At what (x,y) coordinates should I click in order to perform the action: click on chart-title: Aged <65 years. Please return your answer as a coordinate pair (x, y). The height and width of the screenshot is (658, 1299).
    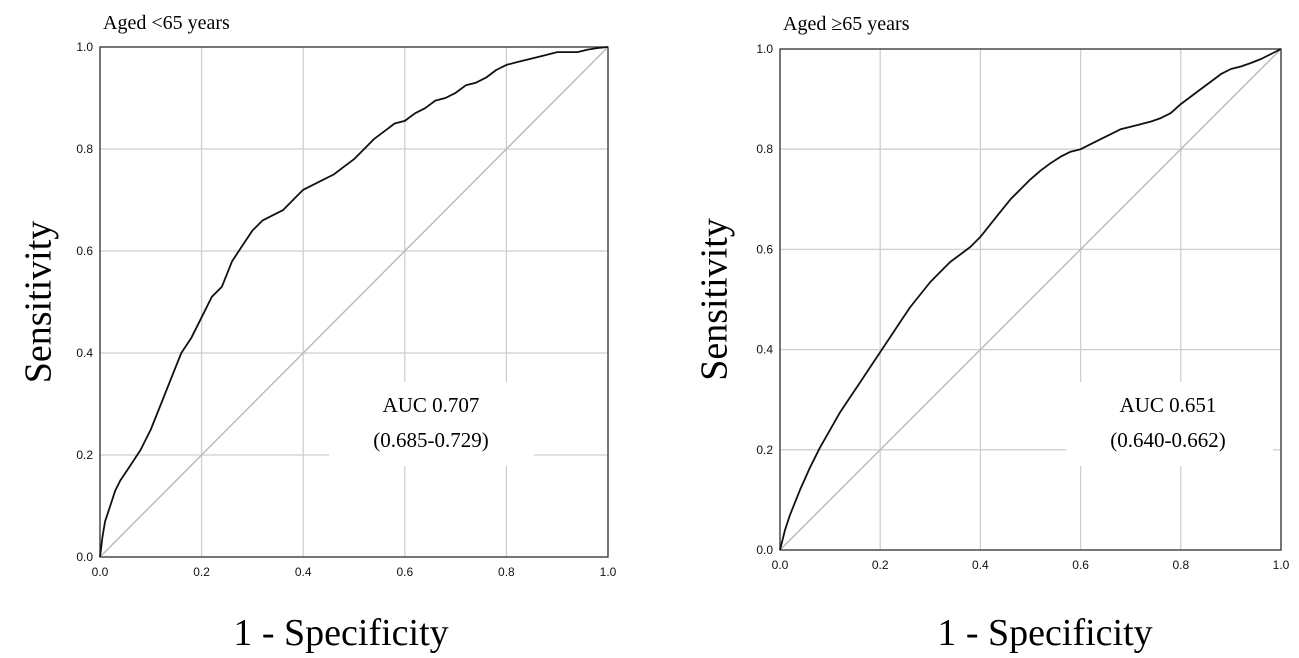
    Looking at the image, I should click on (166, 23).